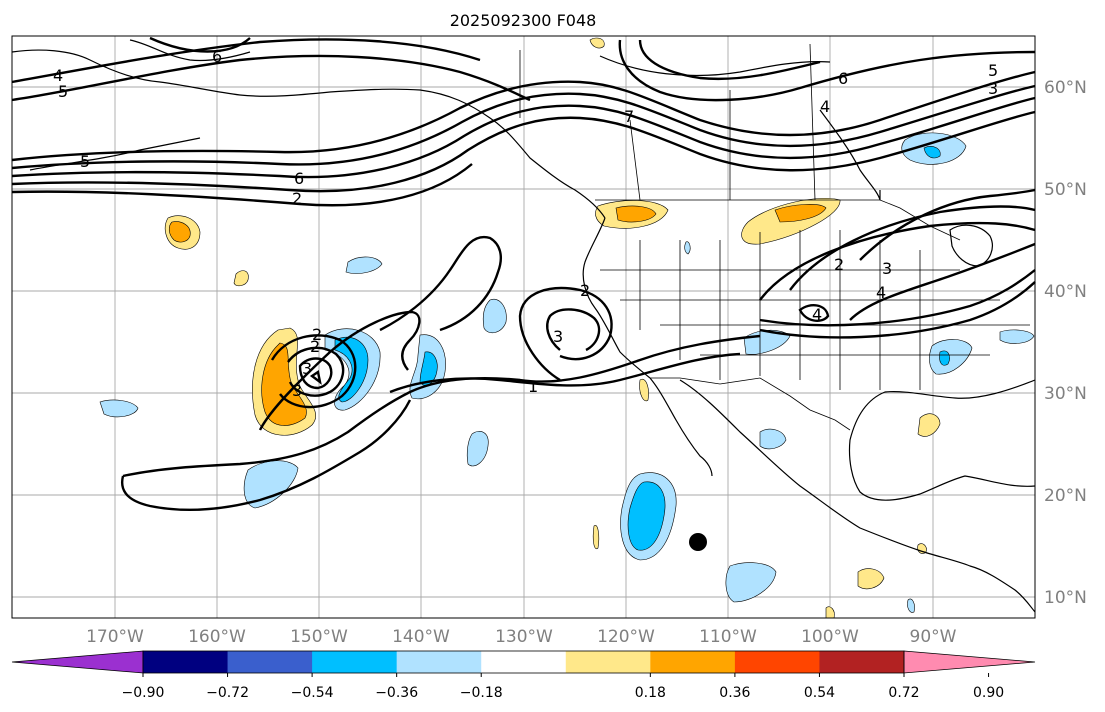  I want to click on shade-yellow-115w, so click(644, 390).